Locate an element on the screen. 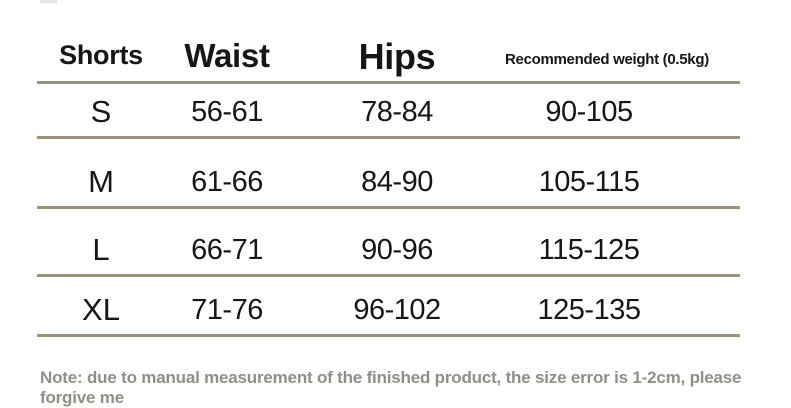  table-row-xl: XL 71-76 96-102 125-135 is located at coordinates (388, 305).